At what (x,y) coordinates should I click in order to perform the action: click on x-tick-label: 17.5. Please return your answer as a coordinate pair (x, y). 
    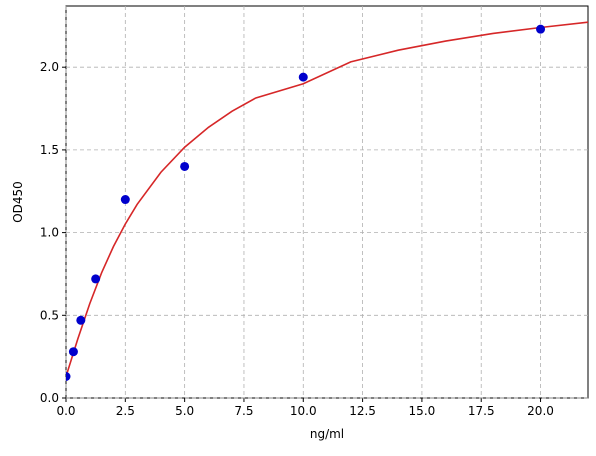
    Looking at the image, I should click on (481, 411).